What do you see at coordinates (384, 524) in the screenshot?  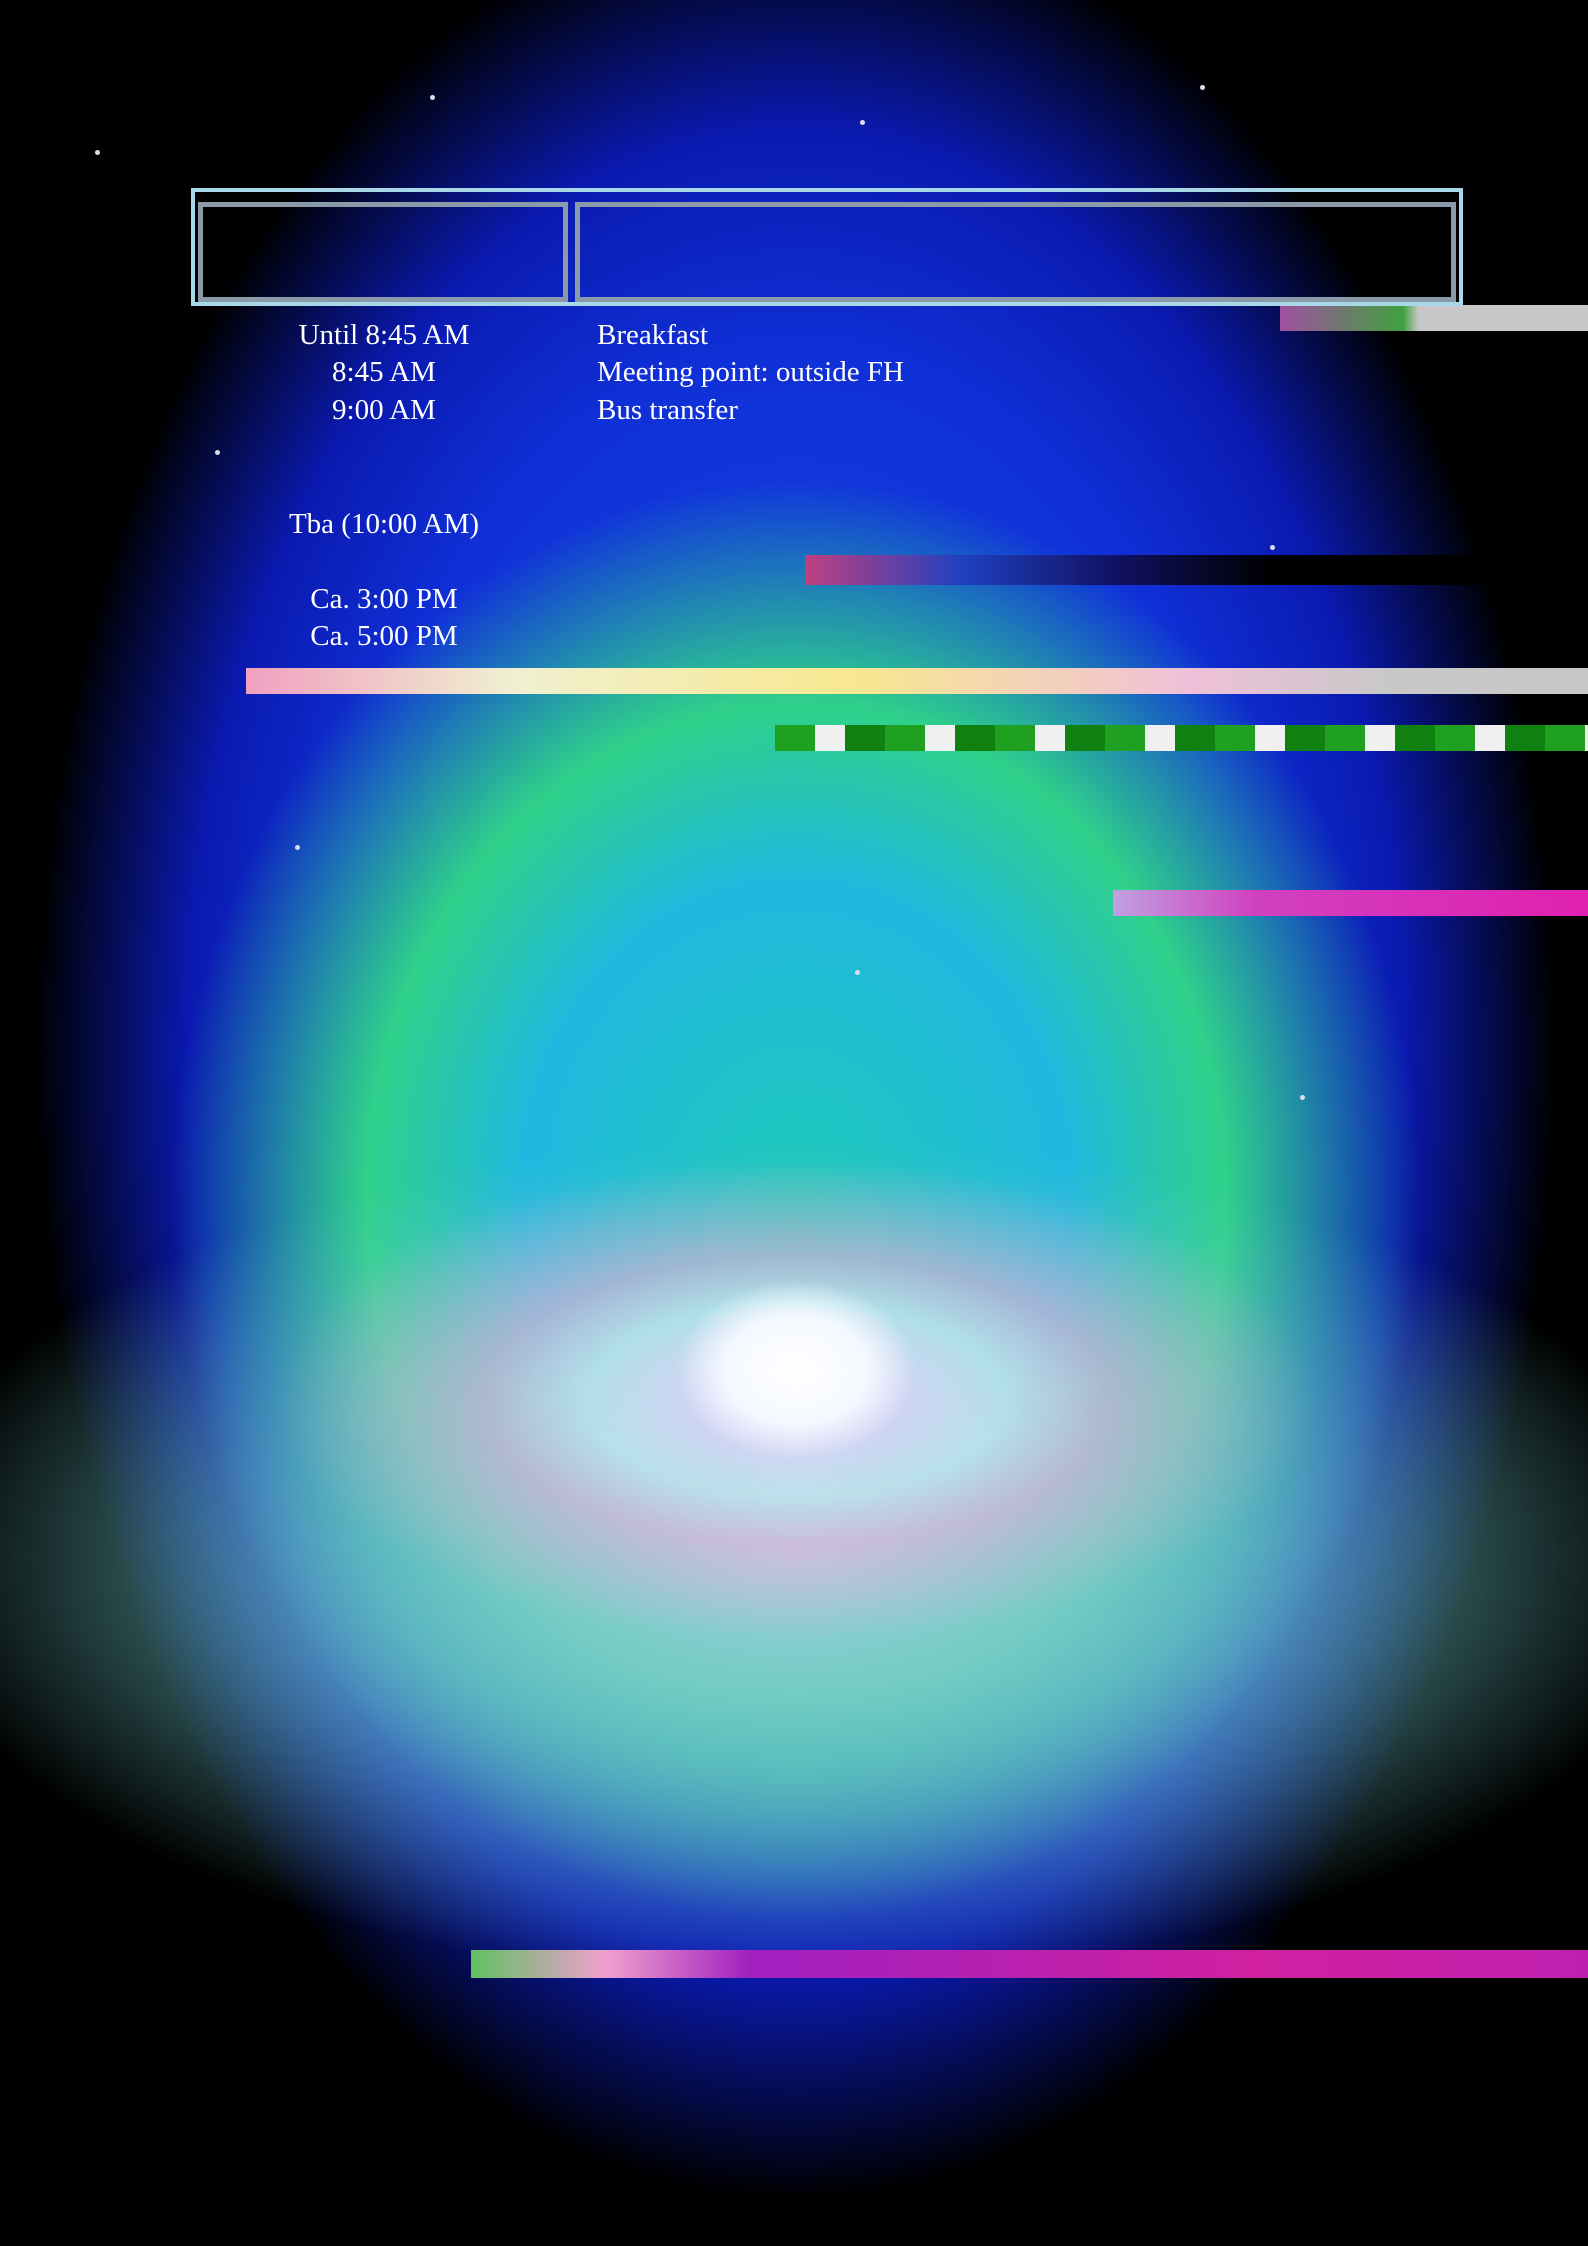 I see `time: Tba (10:00 AM)` at bounding box center [384, 524].